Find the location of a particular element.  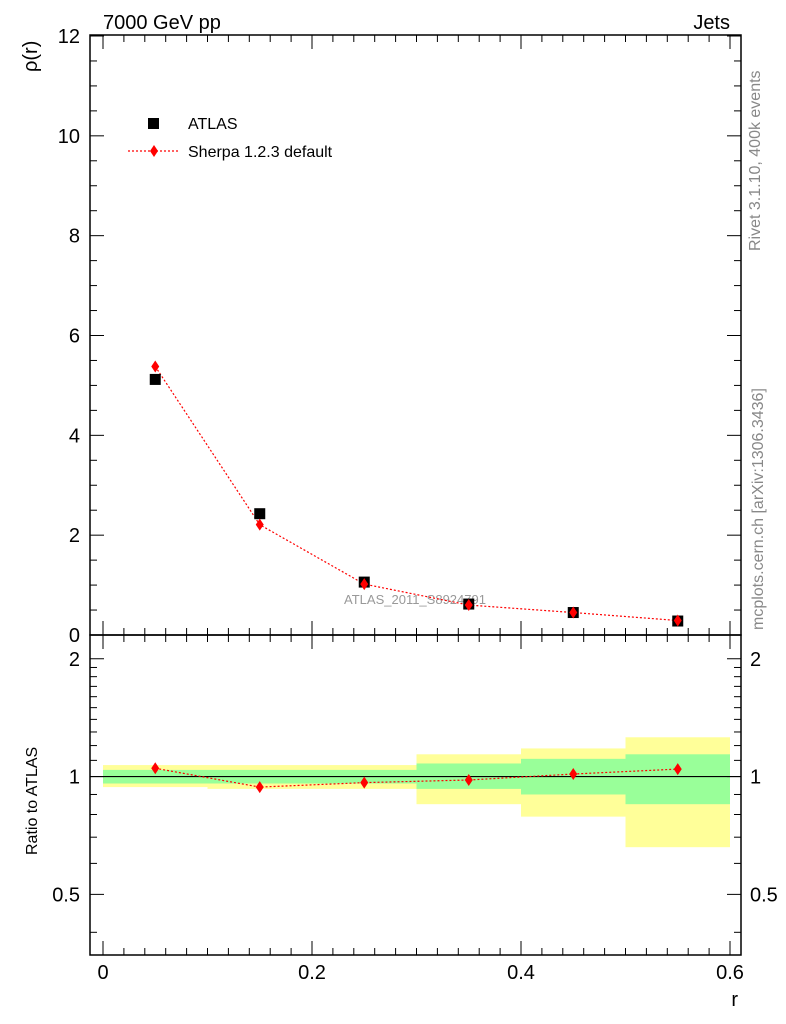

legend-sherpa-marker is located at coordinates (154, 151).